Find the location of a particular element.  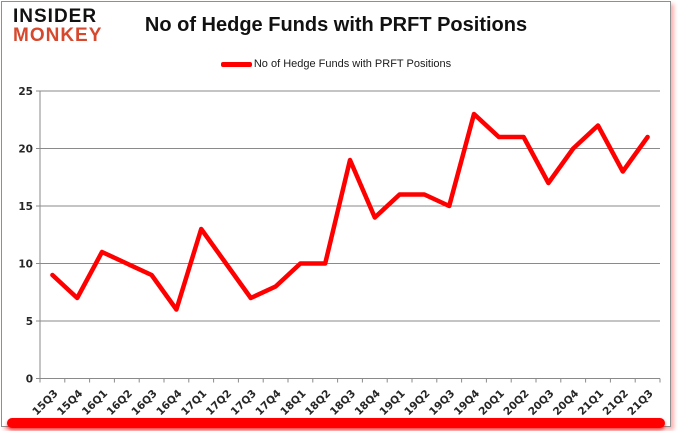

logo-text-monkey: MONKEY is located at coordinates (58, 35).